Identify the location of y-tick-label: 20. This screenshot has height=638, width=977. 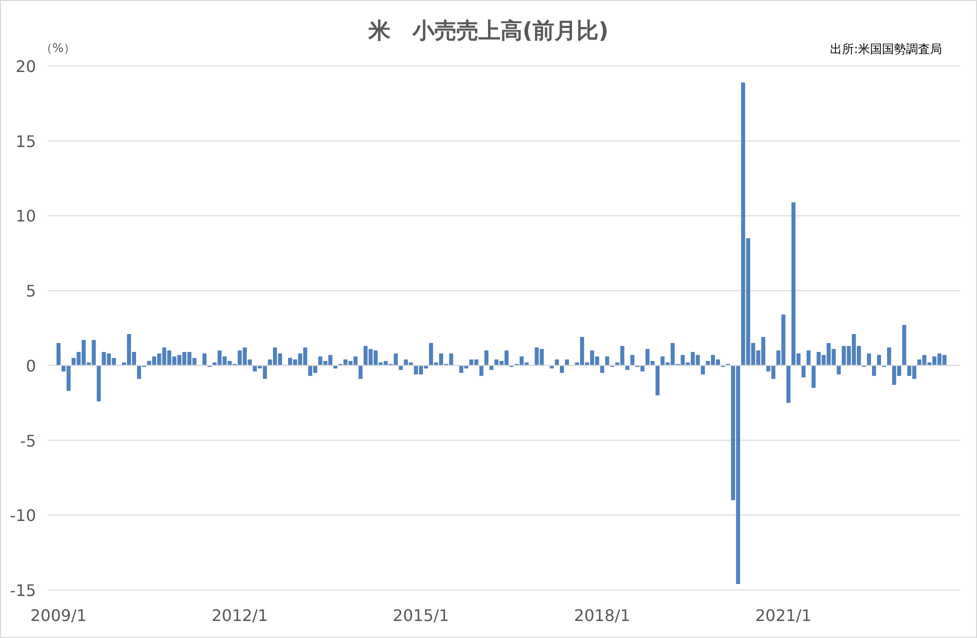
(26, 66).